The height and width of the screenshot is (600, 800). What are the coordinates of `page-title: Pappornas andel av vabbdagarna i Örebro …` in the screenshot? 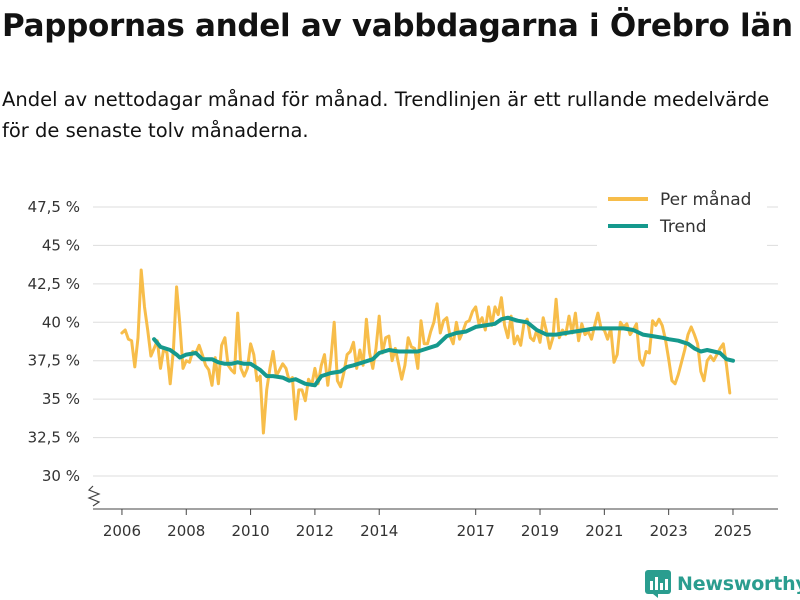 It's located at (397, 26).